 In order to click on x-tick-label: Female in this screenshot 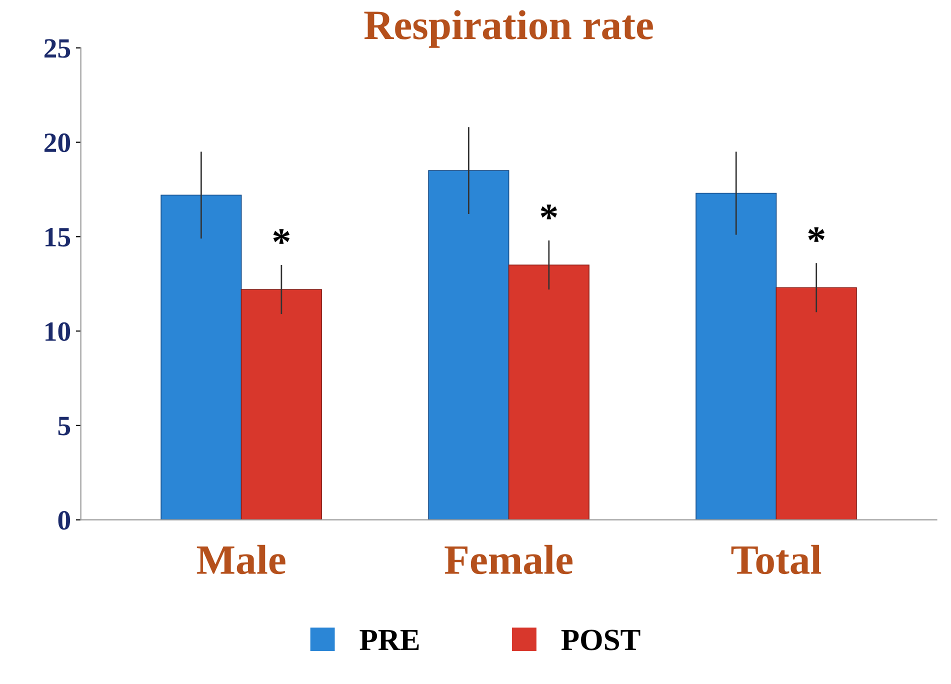, I will do `click(508, 559)`.